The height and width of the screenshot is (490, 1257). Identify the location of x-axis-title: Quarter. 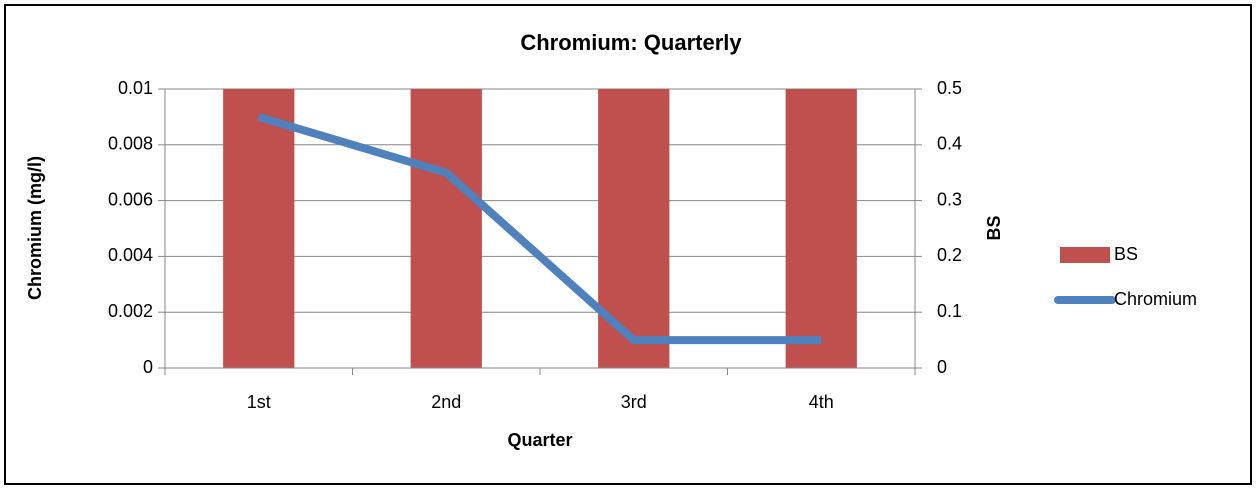
(539, 440).